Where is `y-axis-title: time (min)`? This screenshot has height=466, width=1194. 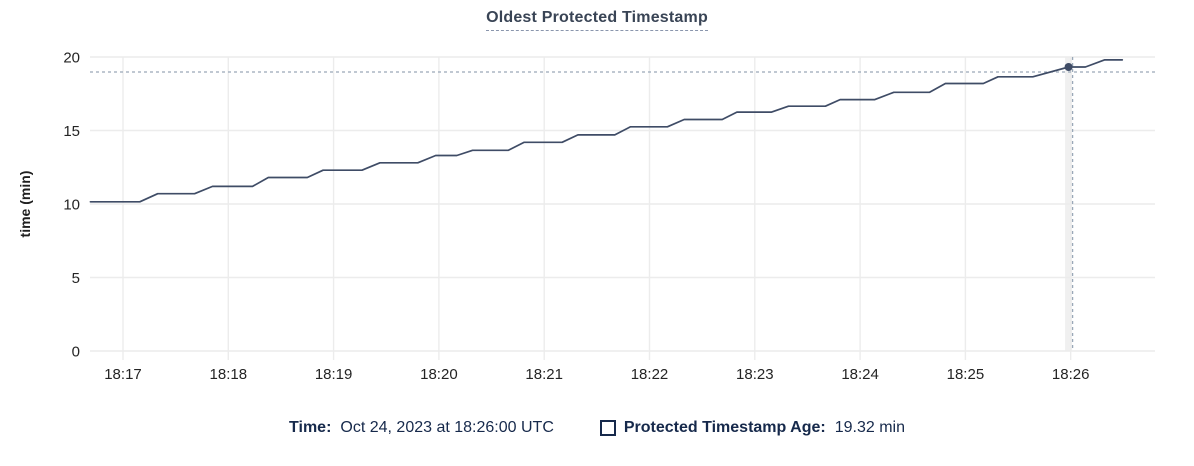 y-axis-title: time (min) is located at coordinates (25, 204).